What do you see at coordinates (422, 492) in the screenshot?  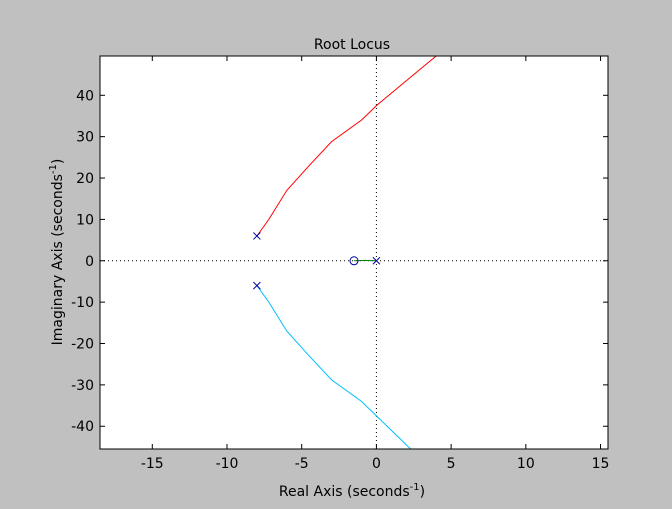 I see `x-axis-label-suffix: )` at bounding box center [422, 492].